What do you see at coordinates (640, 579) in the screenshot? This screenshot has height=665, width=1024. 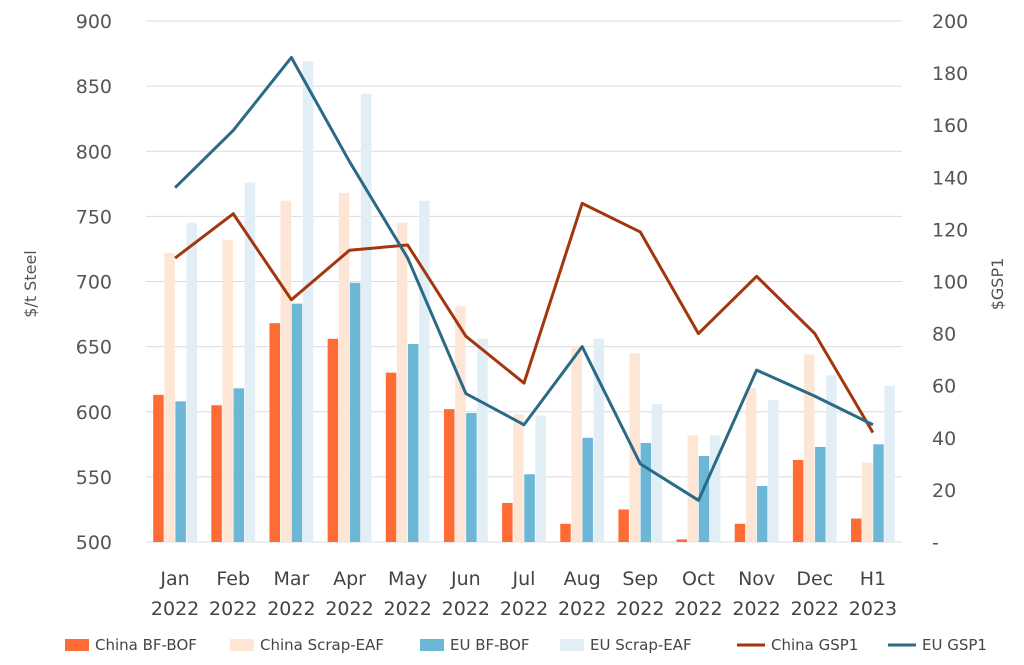 I see `x-tick-label: Sep` at bounding box center [640, 579].